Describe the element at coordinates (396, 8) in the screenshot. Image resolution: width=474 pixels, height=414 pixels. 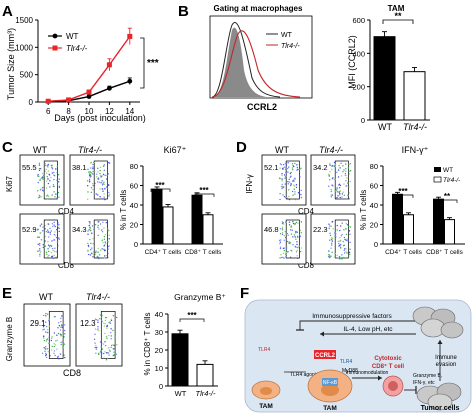
I see `b-bar-title: TAM` at that location.